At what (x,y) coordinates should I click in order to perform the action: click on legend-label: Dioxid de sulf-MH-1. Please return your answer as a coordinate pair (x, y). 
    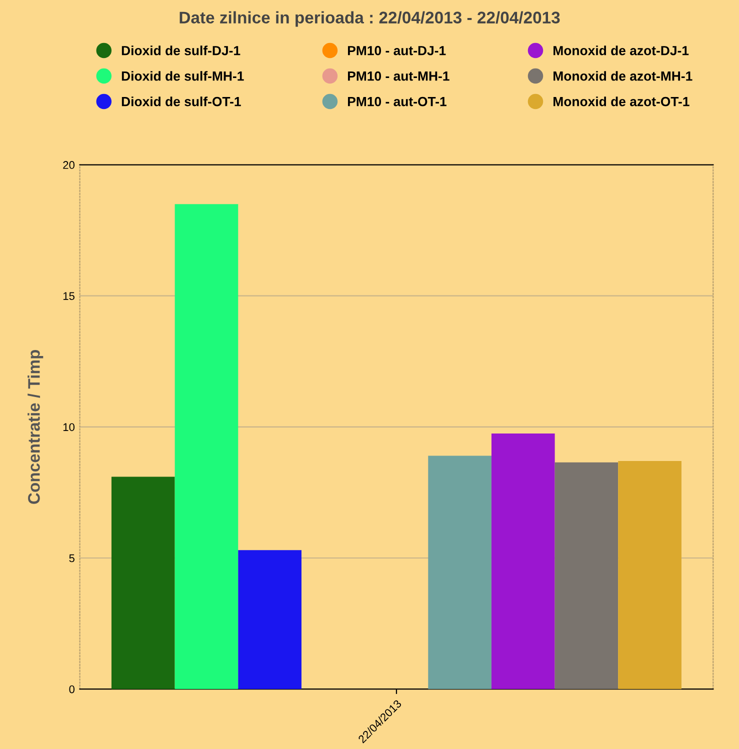
    Looking at the image, I should click on (183, 76).